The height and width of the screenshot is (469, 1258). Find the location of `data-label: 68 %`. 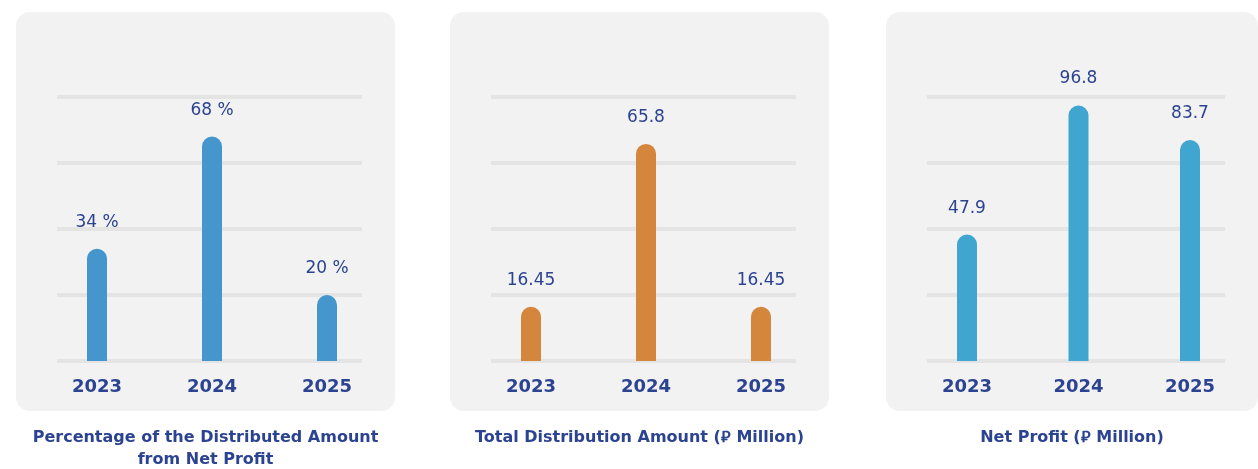

data-label: 68 % is located at coordinates (212, 108).